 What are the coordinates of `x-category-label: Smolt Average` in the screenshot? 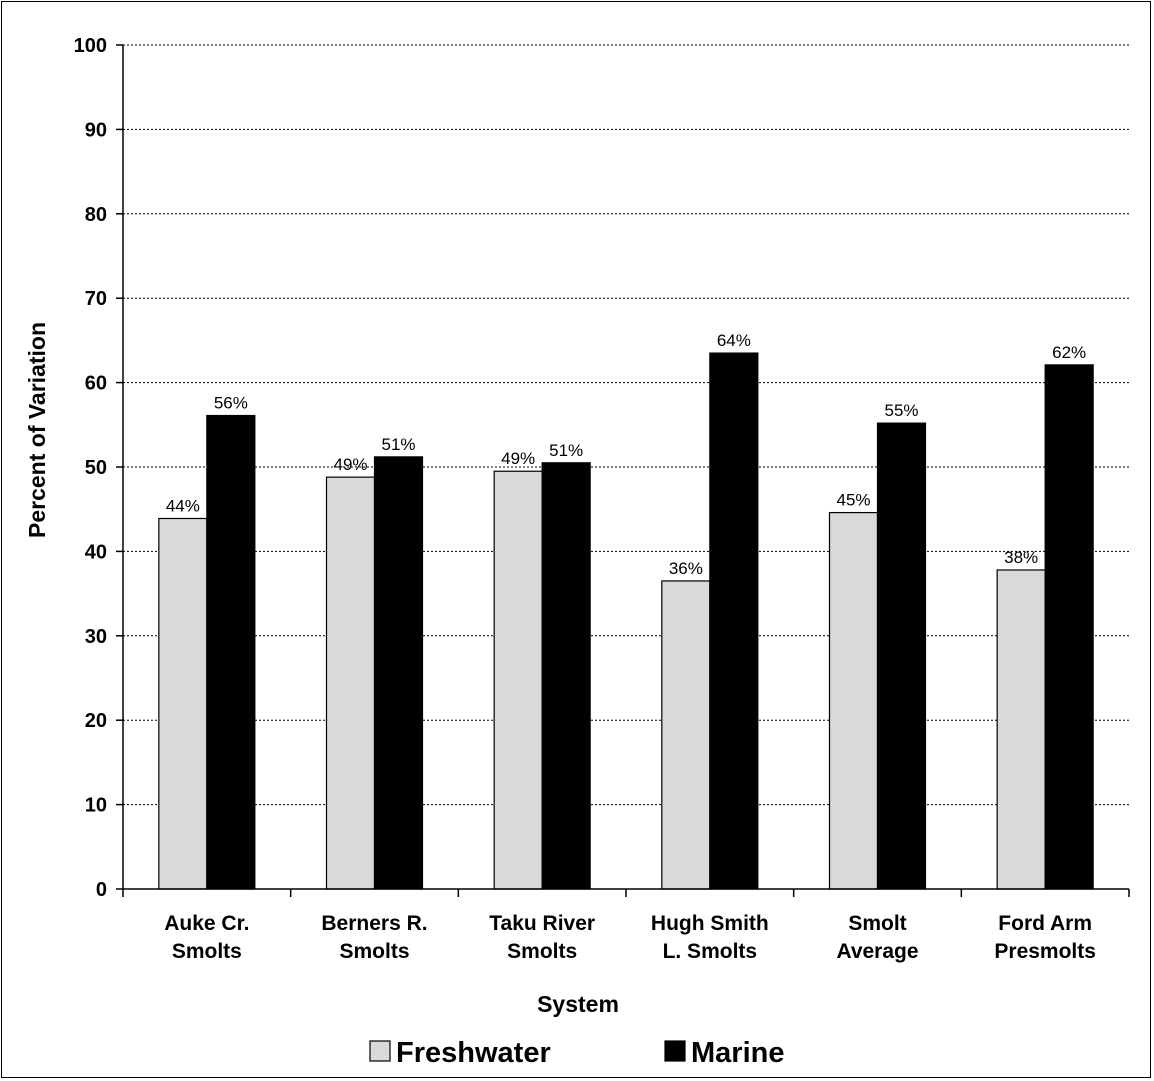 It's located at (877, 937).